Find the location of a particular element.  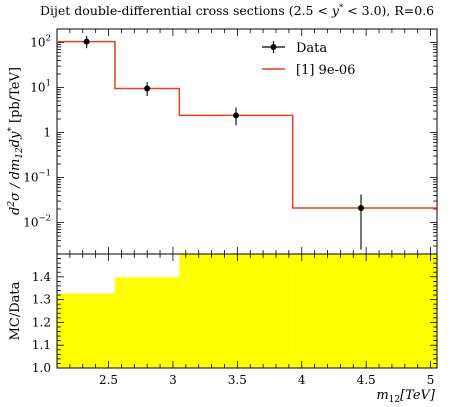

xtick-labels: 2.5 3 3.5 4 4.5 5 is located at coordinates (266, 380).